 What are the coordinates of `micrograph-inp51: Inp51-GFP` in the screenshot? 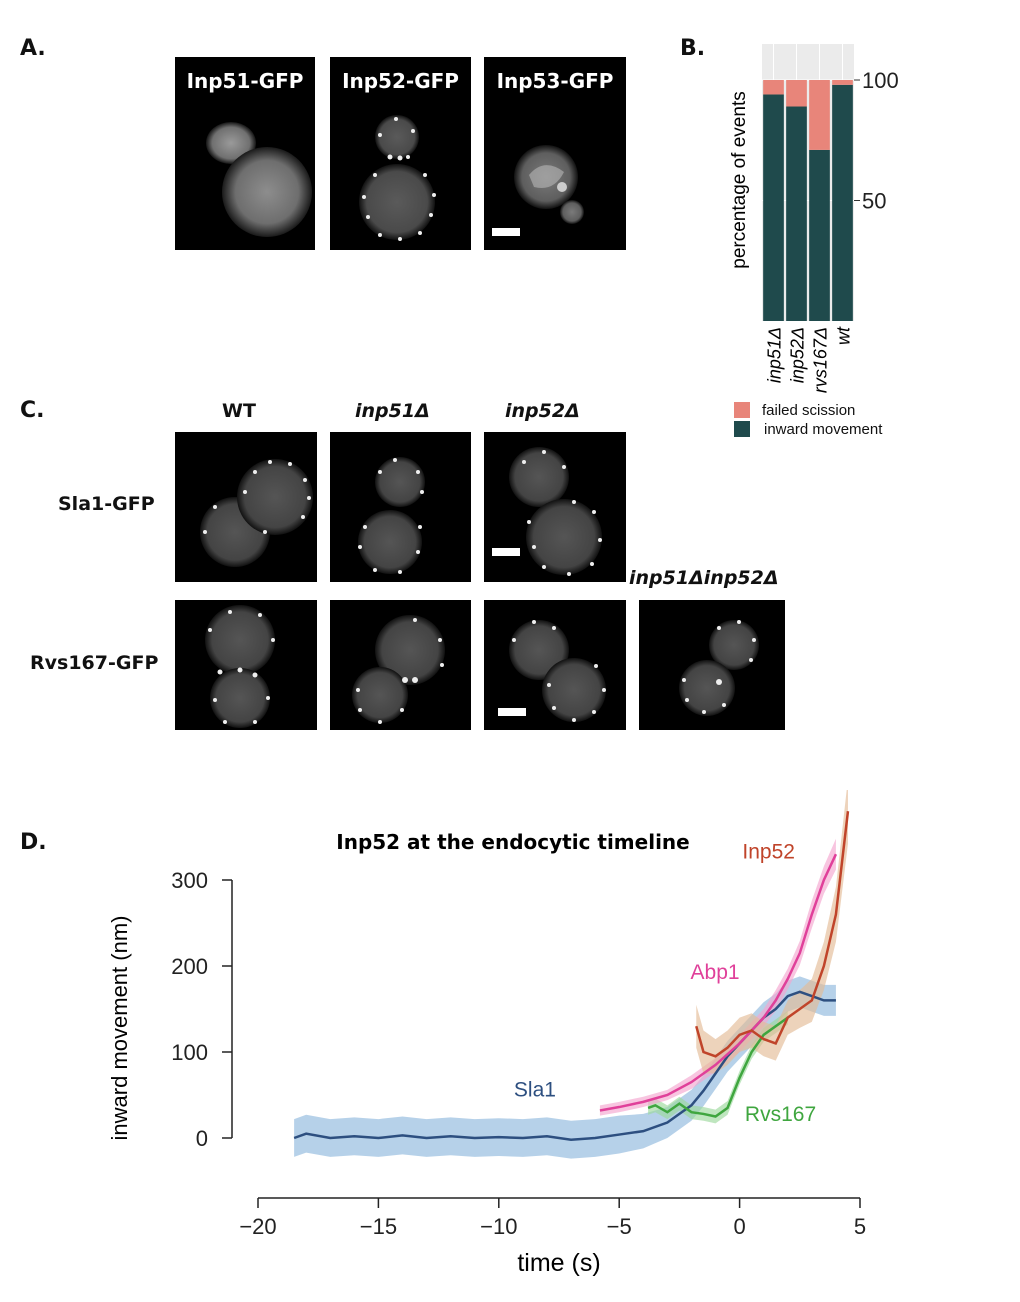 It's located at (245, 153).